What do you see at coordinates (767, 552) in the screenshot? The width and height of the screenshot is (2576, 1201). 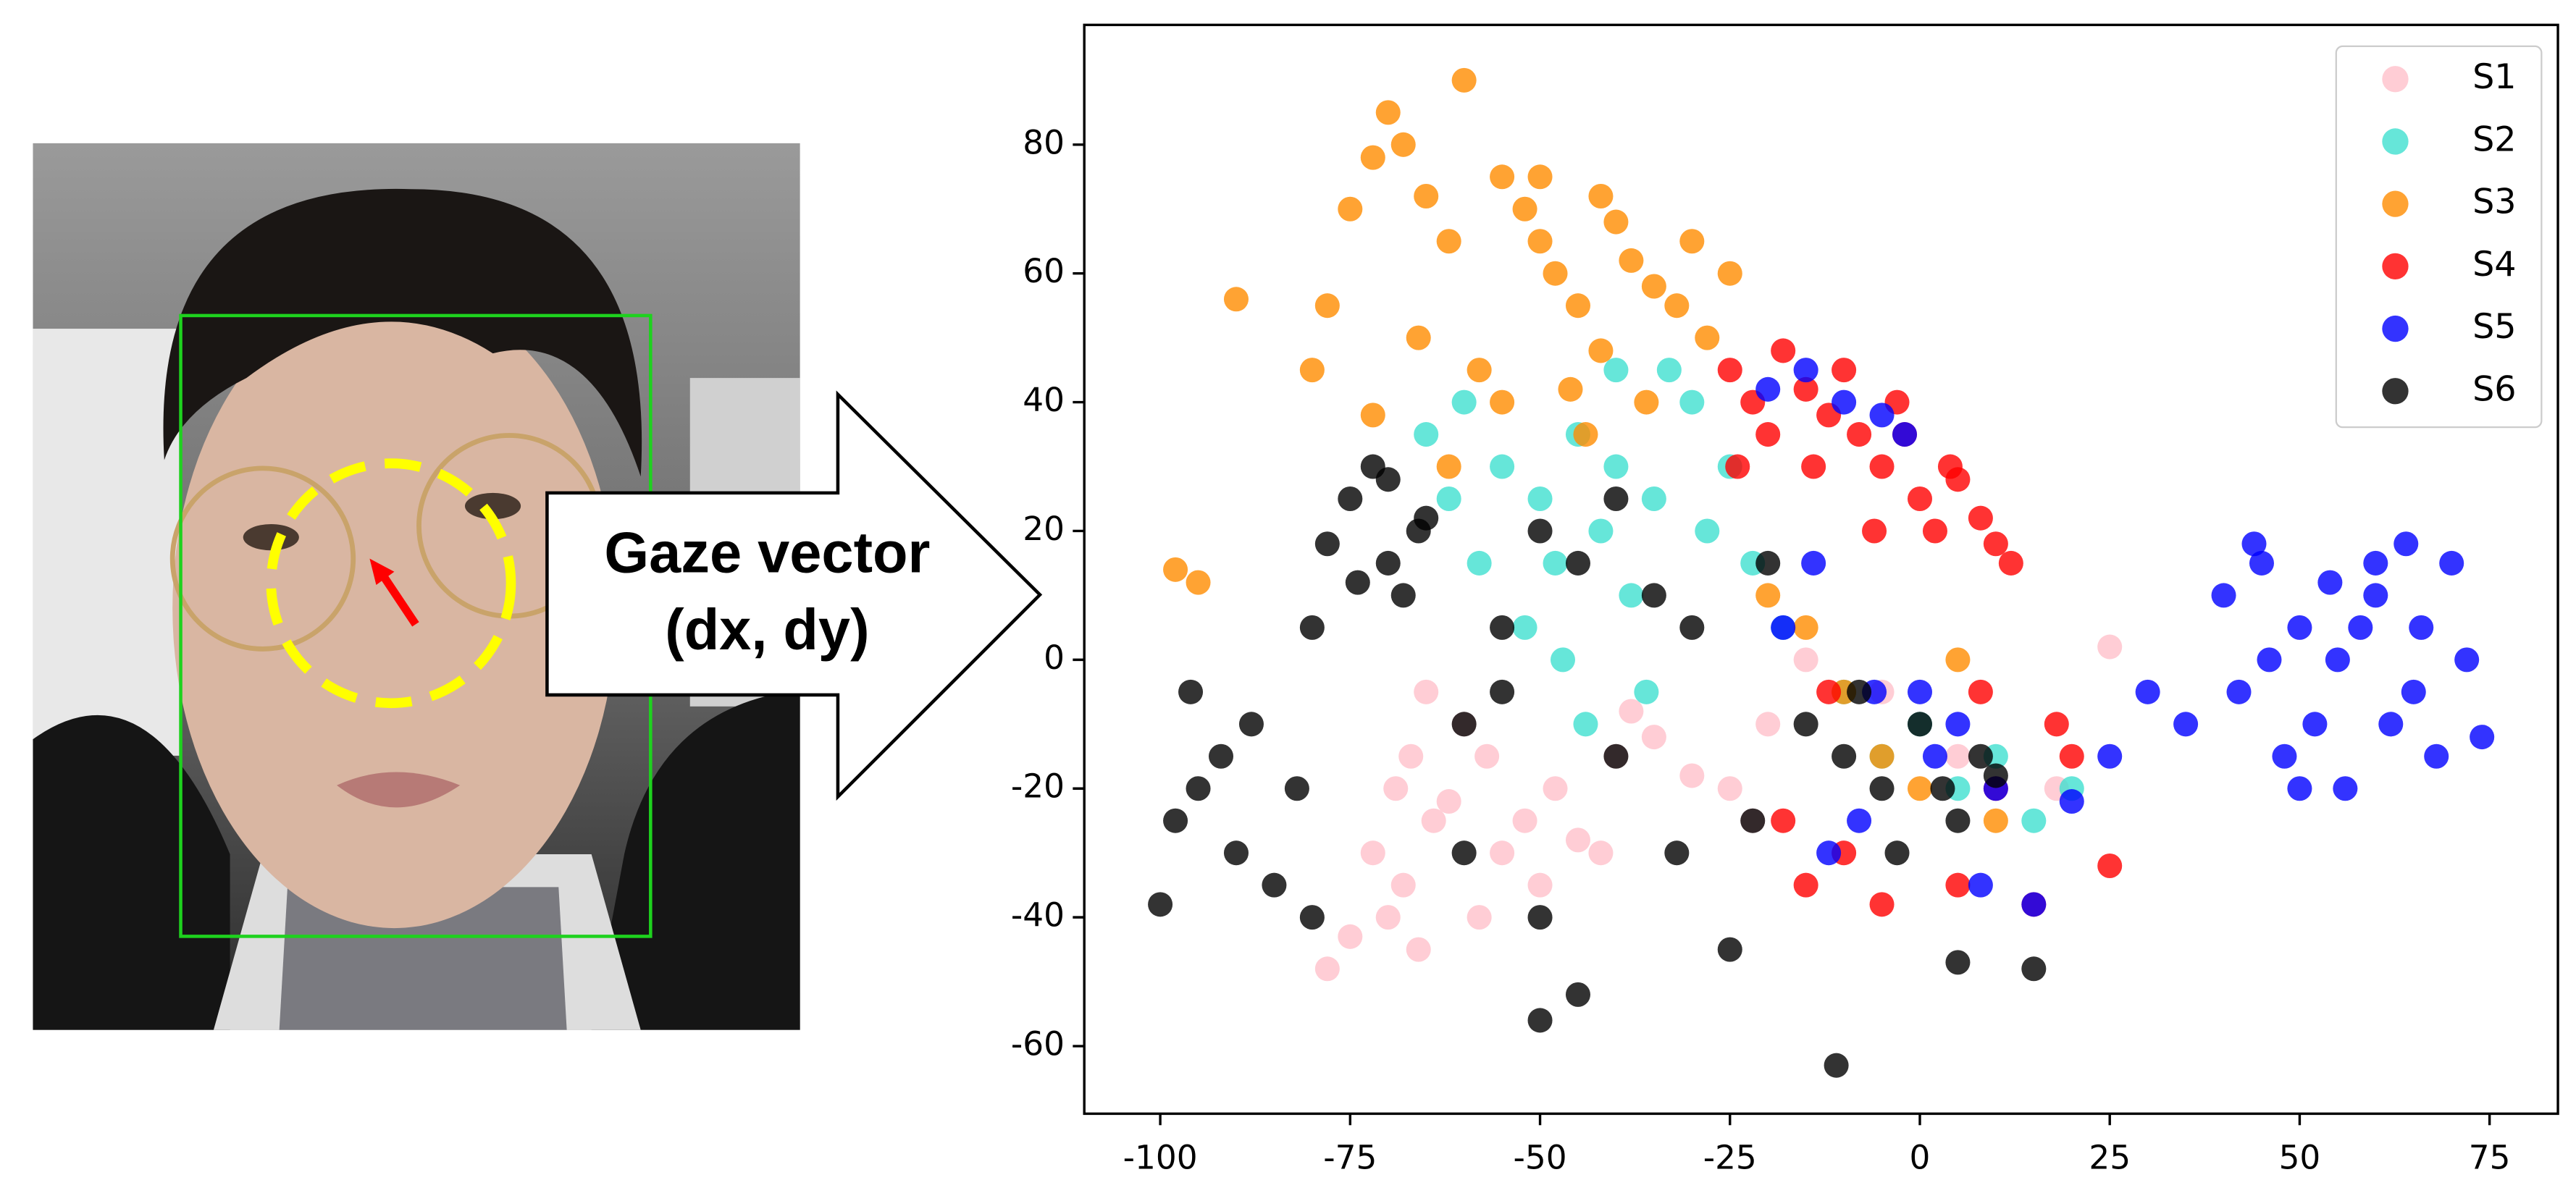 I see `arrow-label: Gaze vector` at bounding box center [767, 552].